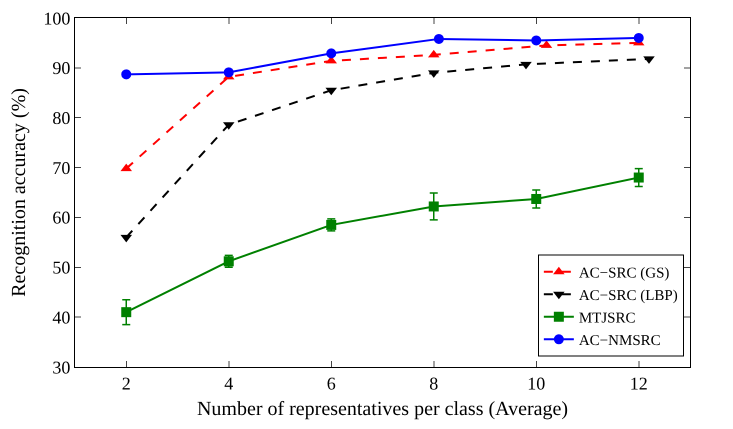 This screenshot has width=733, height=429. What do you see at coordinates (61, 367) in the screenshot?
I see `y-tick-label: 30` at bounding box center [61, 367].